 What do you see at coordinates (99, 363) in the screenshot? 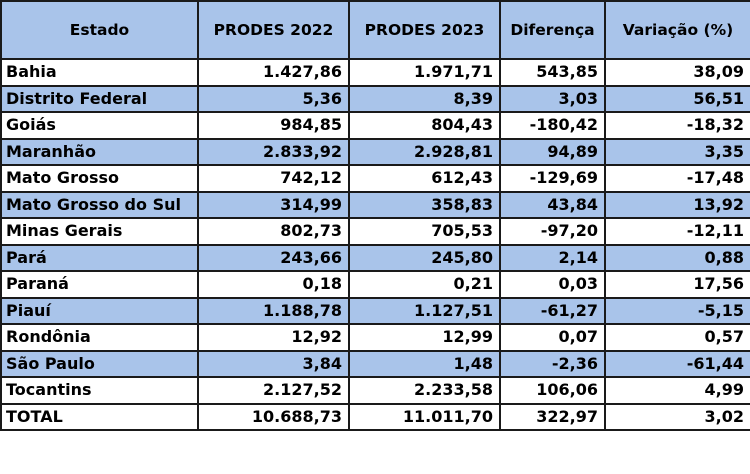
I see `cell-estado: São Paulo` at bounding box center [99, 363].